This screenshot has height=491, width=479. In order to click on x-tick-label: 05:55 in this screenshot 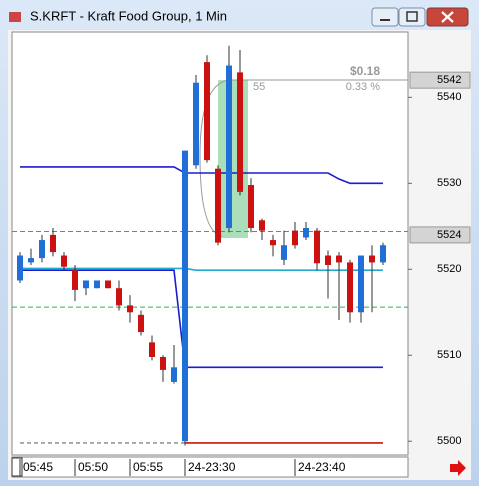, I will do `click(148, 467)`.